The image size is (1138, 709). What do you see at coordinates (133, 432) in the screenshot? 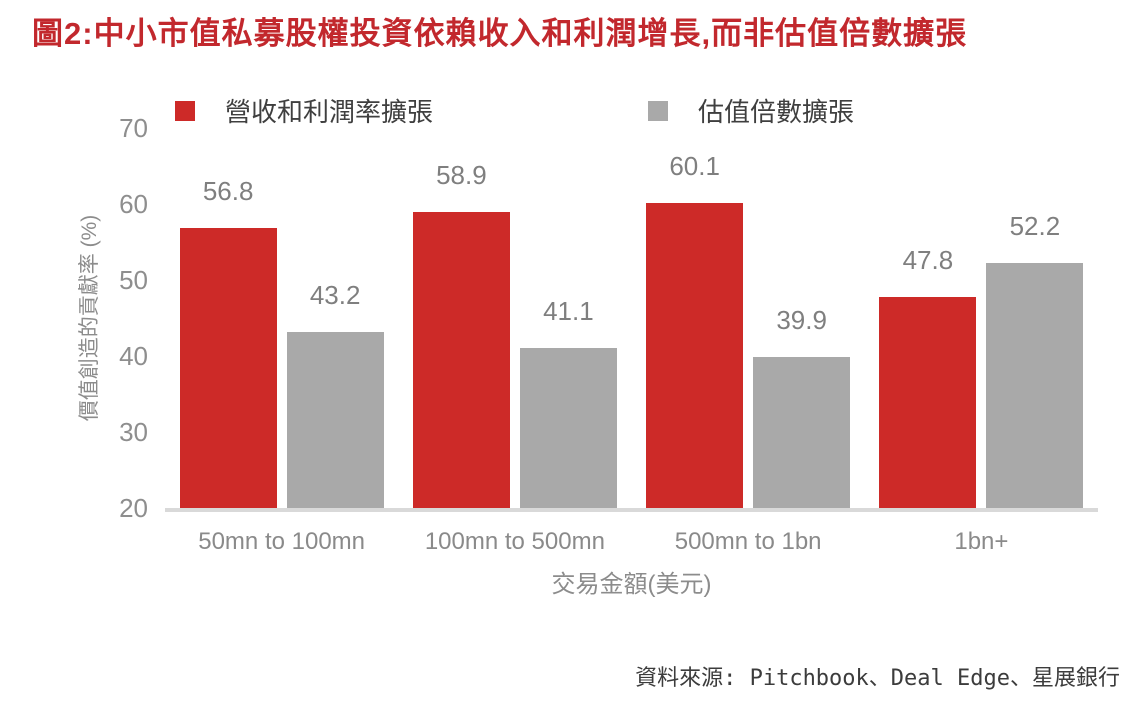
I see `y-tick-label: 30` at bounding box center [133, 432].